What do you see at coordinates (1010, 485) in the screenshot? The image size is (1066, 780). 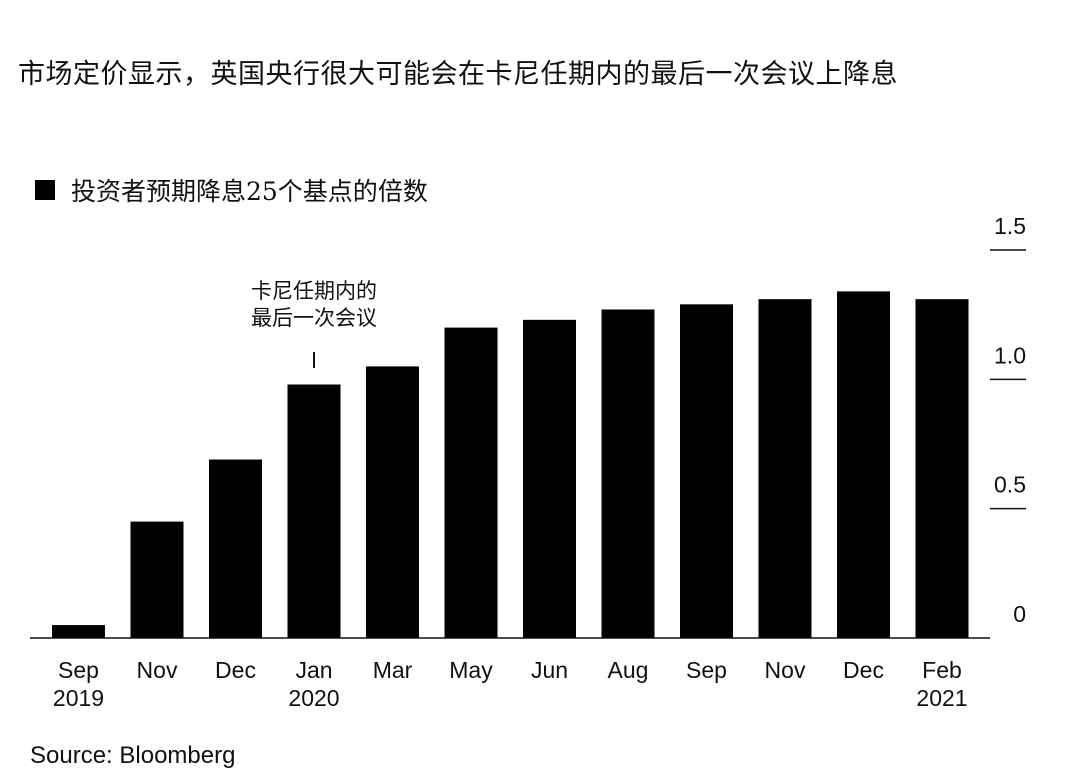 I see `y-tick-label: 0.5` at bounding box center [1010, 485].